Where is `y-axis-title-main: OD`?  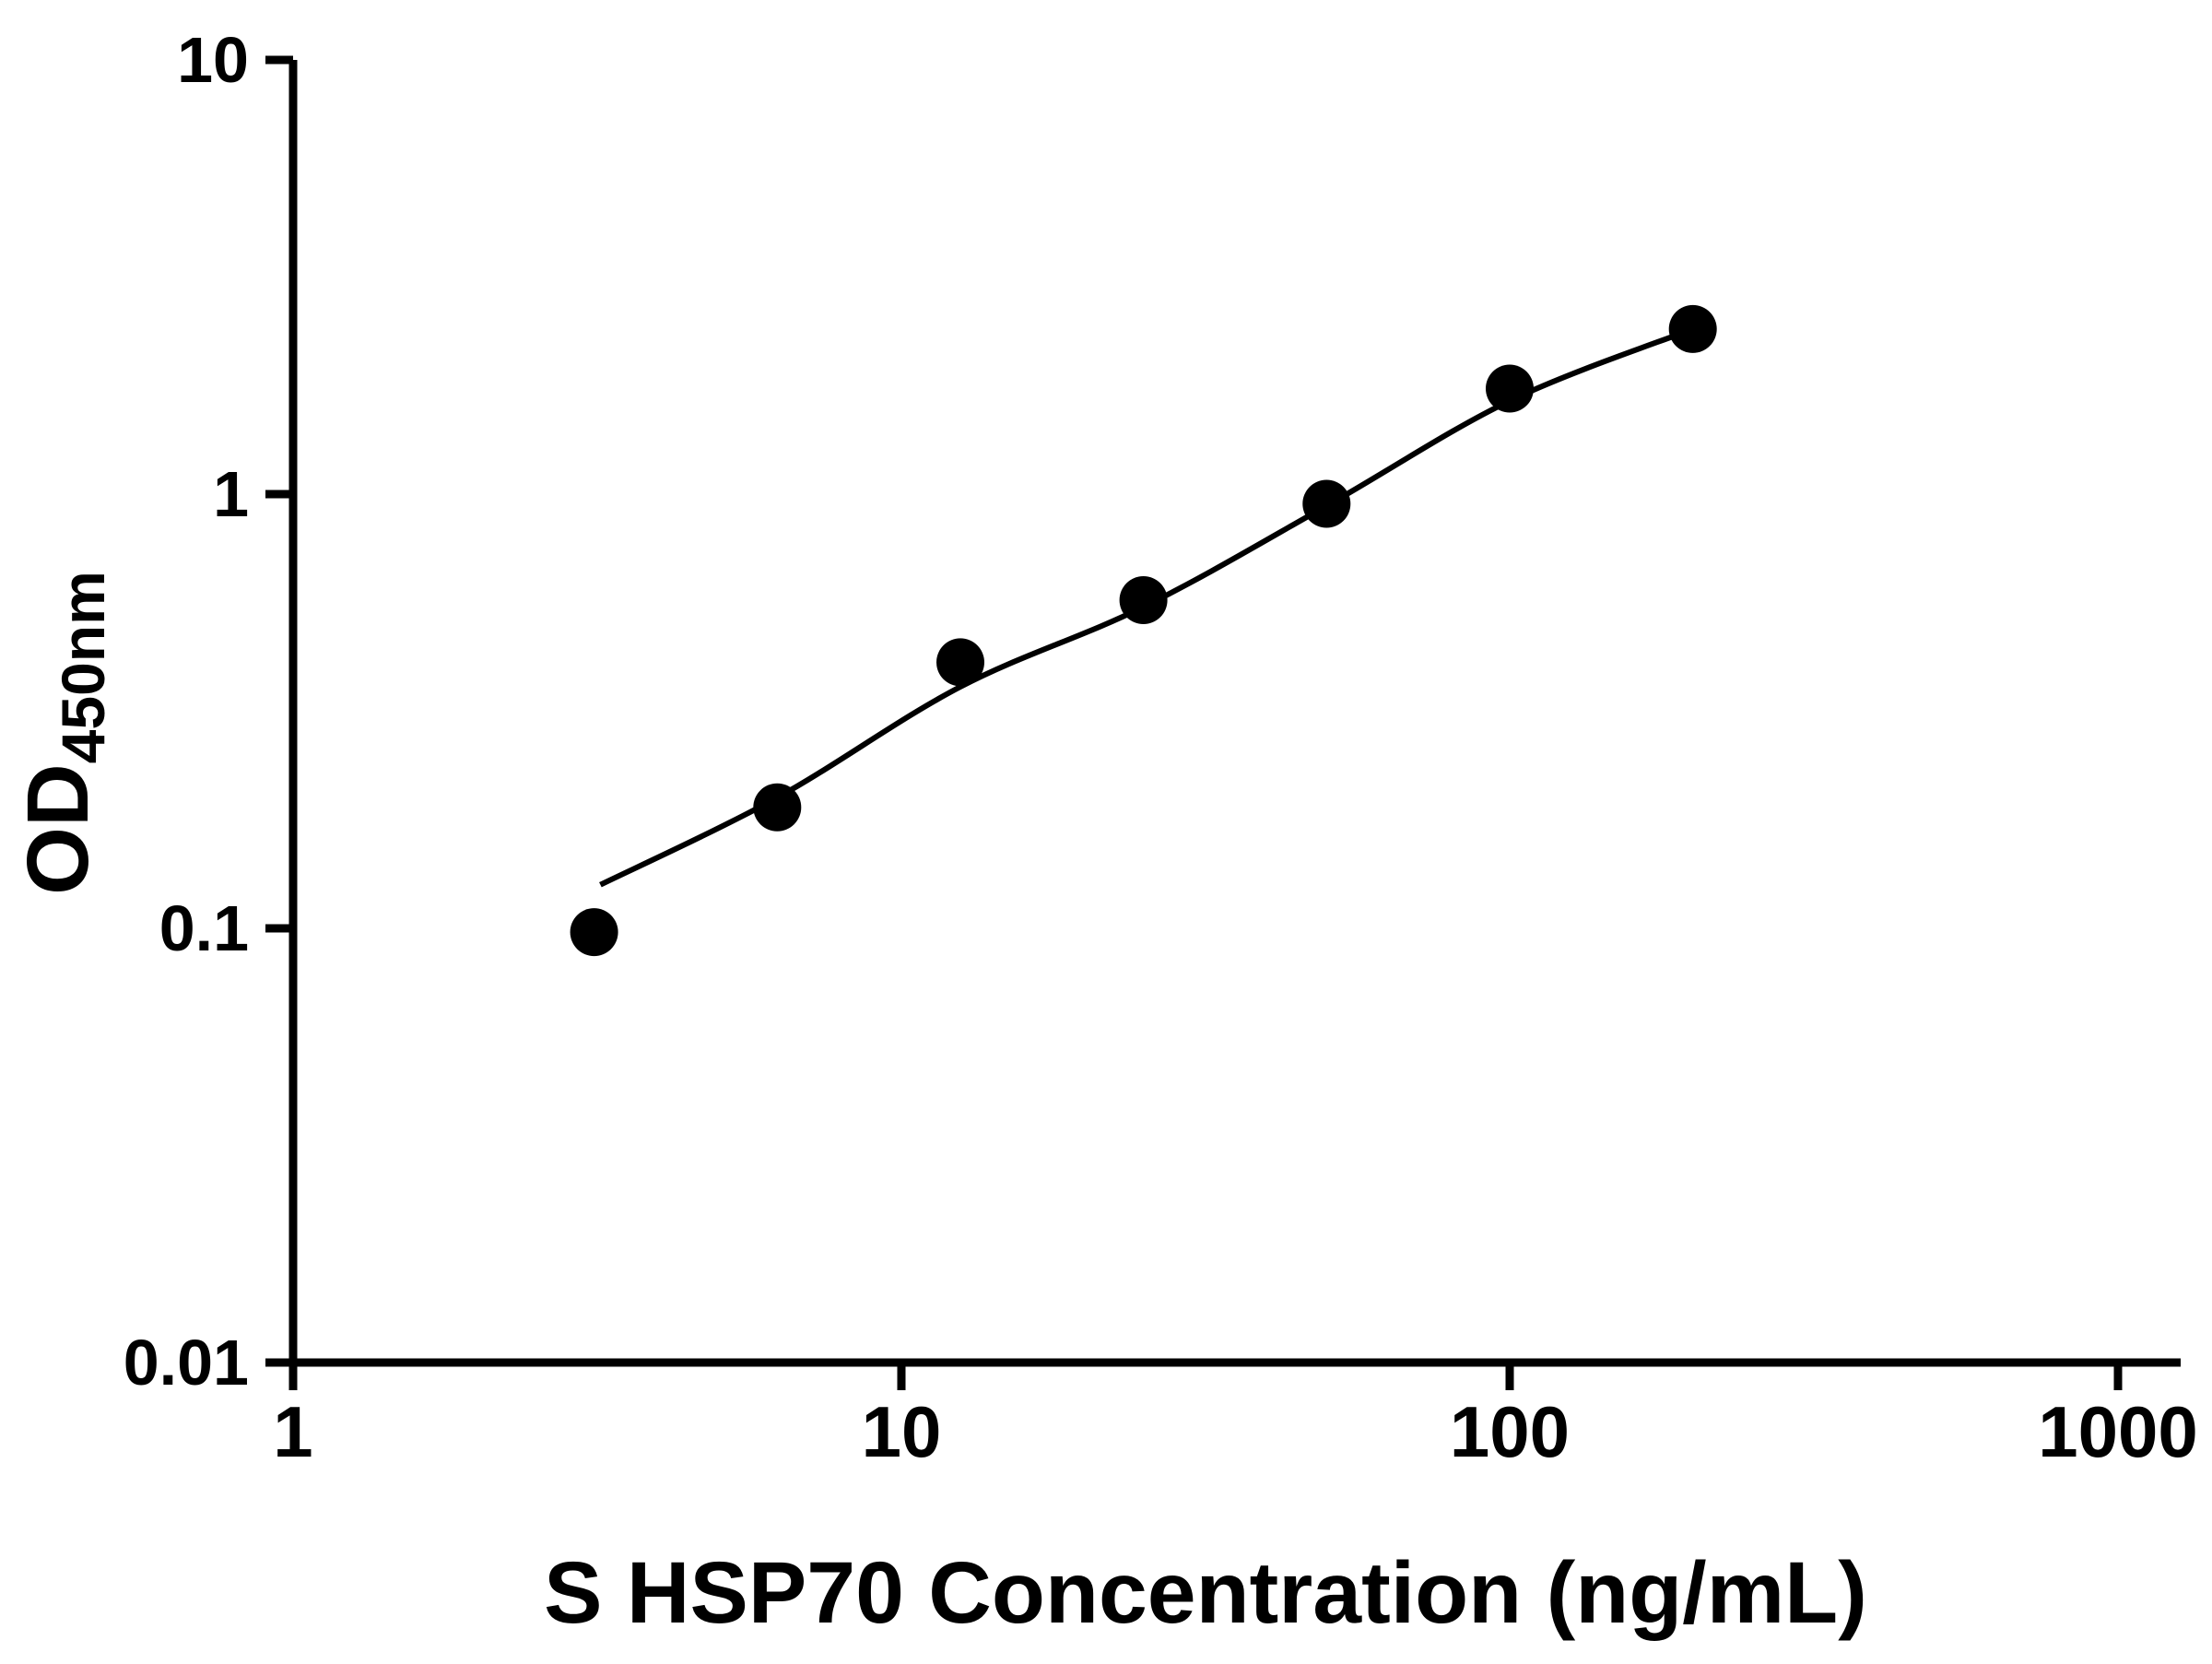 y-axis-title-main: OD is located at coordinates (58, 829).